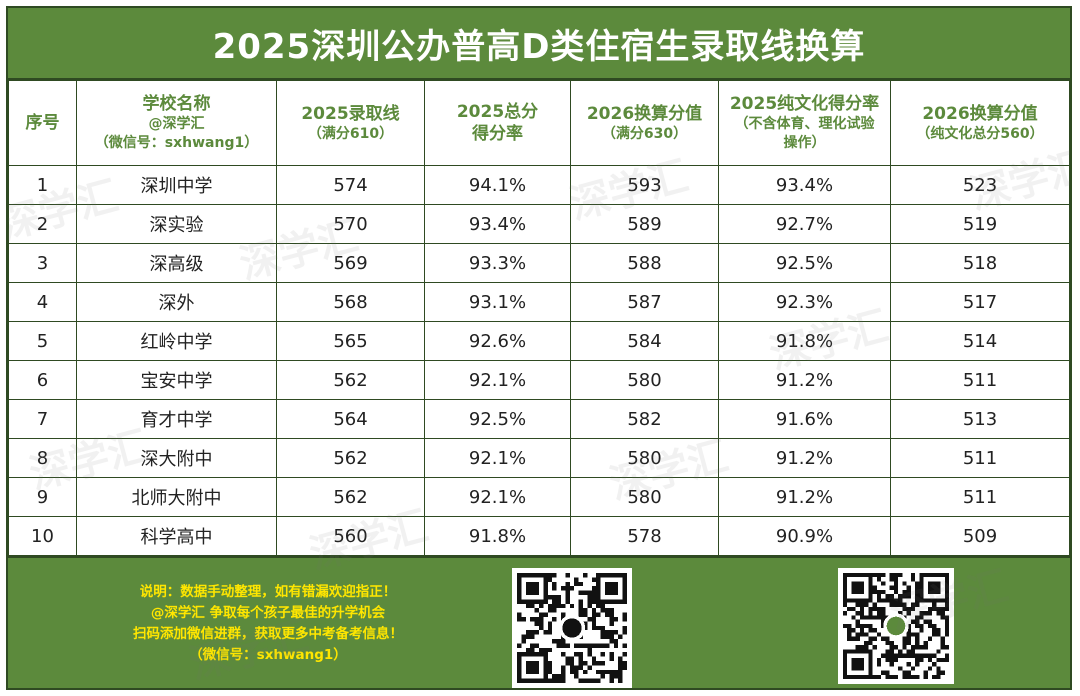  What do you see at coordinates (644, 341) in the screenshot?
I see `cell-2026-converted: 584` at bounding box center [644, 341].